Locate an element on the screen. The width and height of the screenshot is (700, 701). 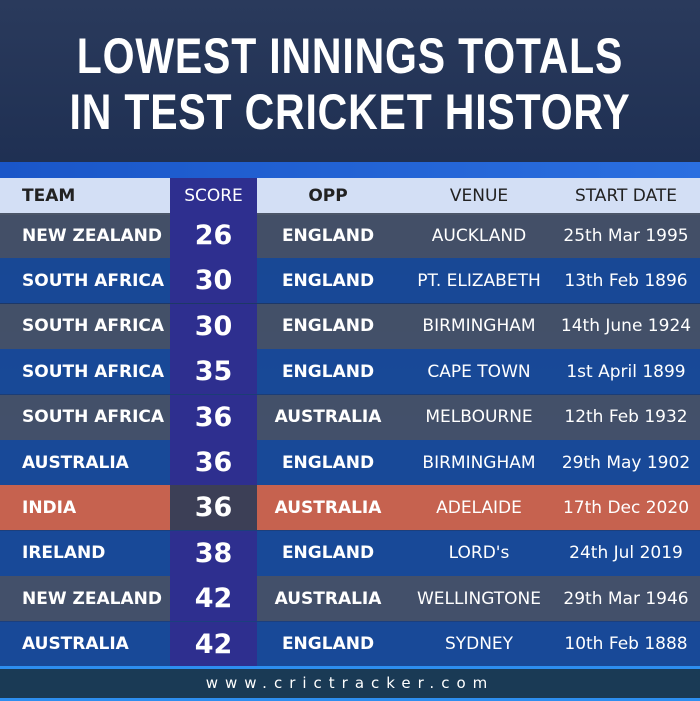
cell-score: 38 is located at coordinates (213, 553).